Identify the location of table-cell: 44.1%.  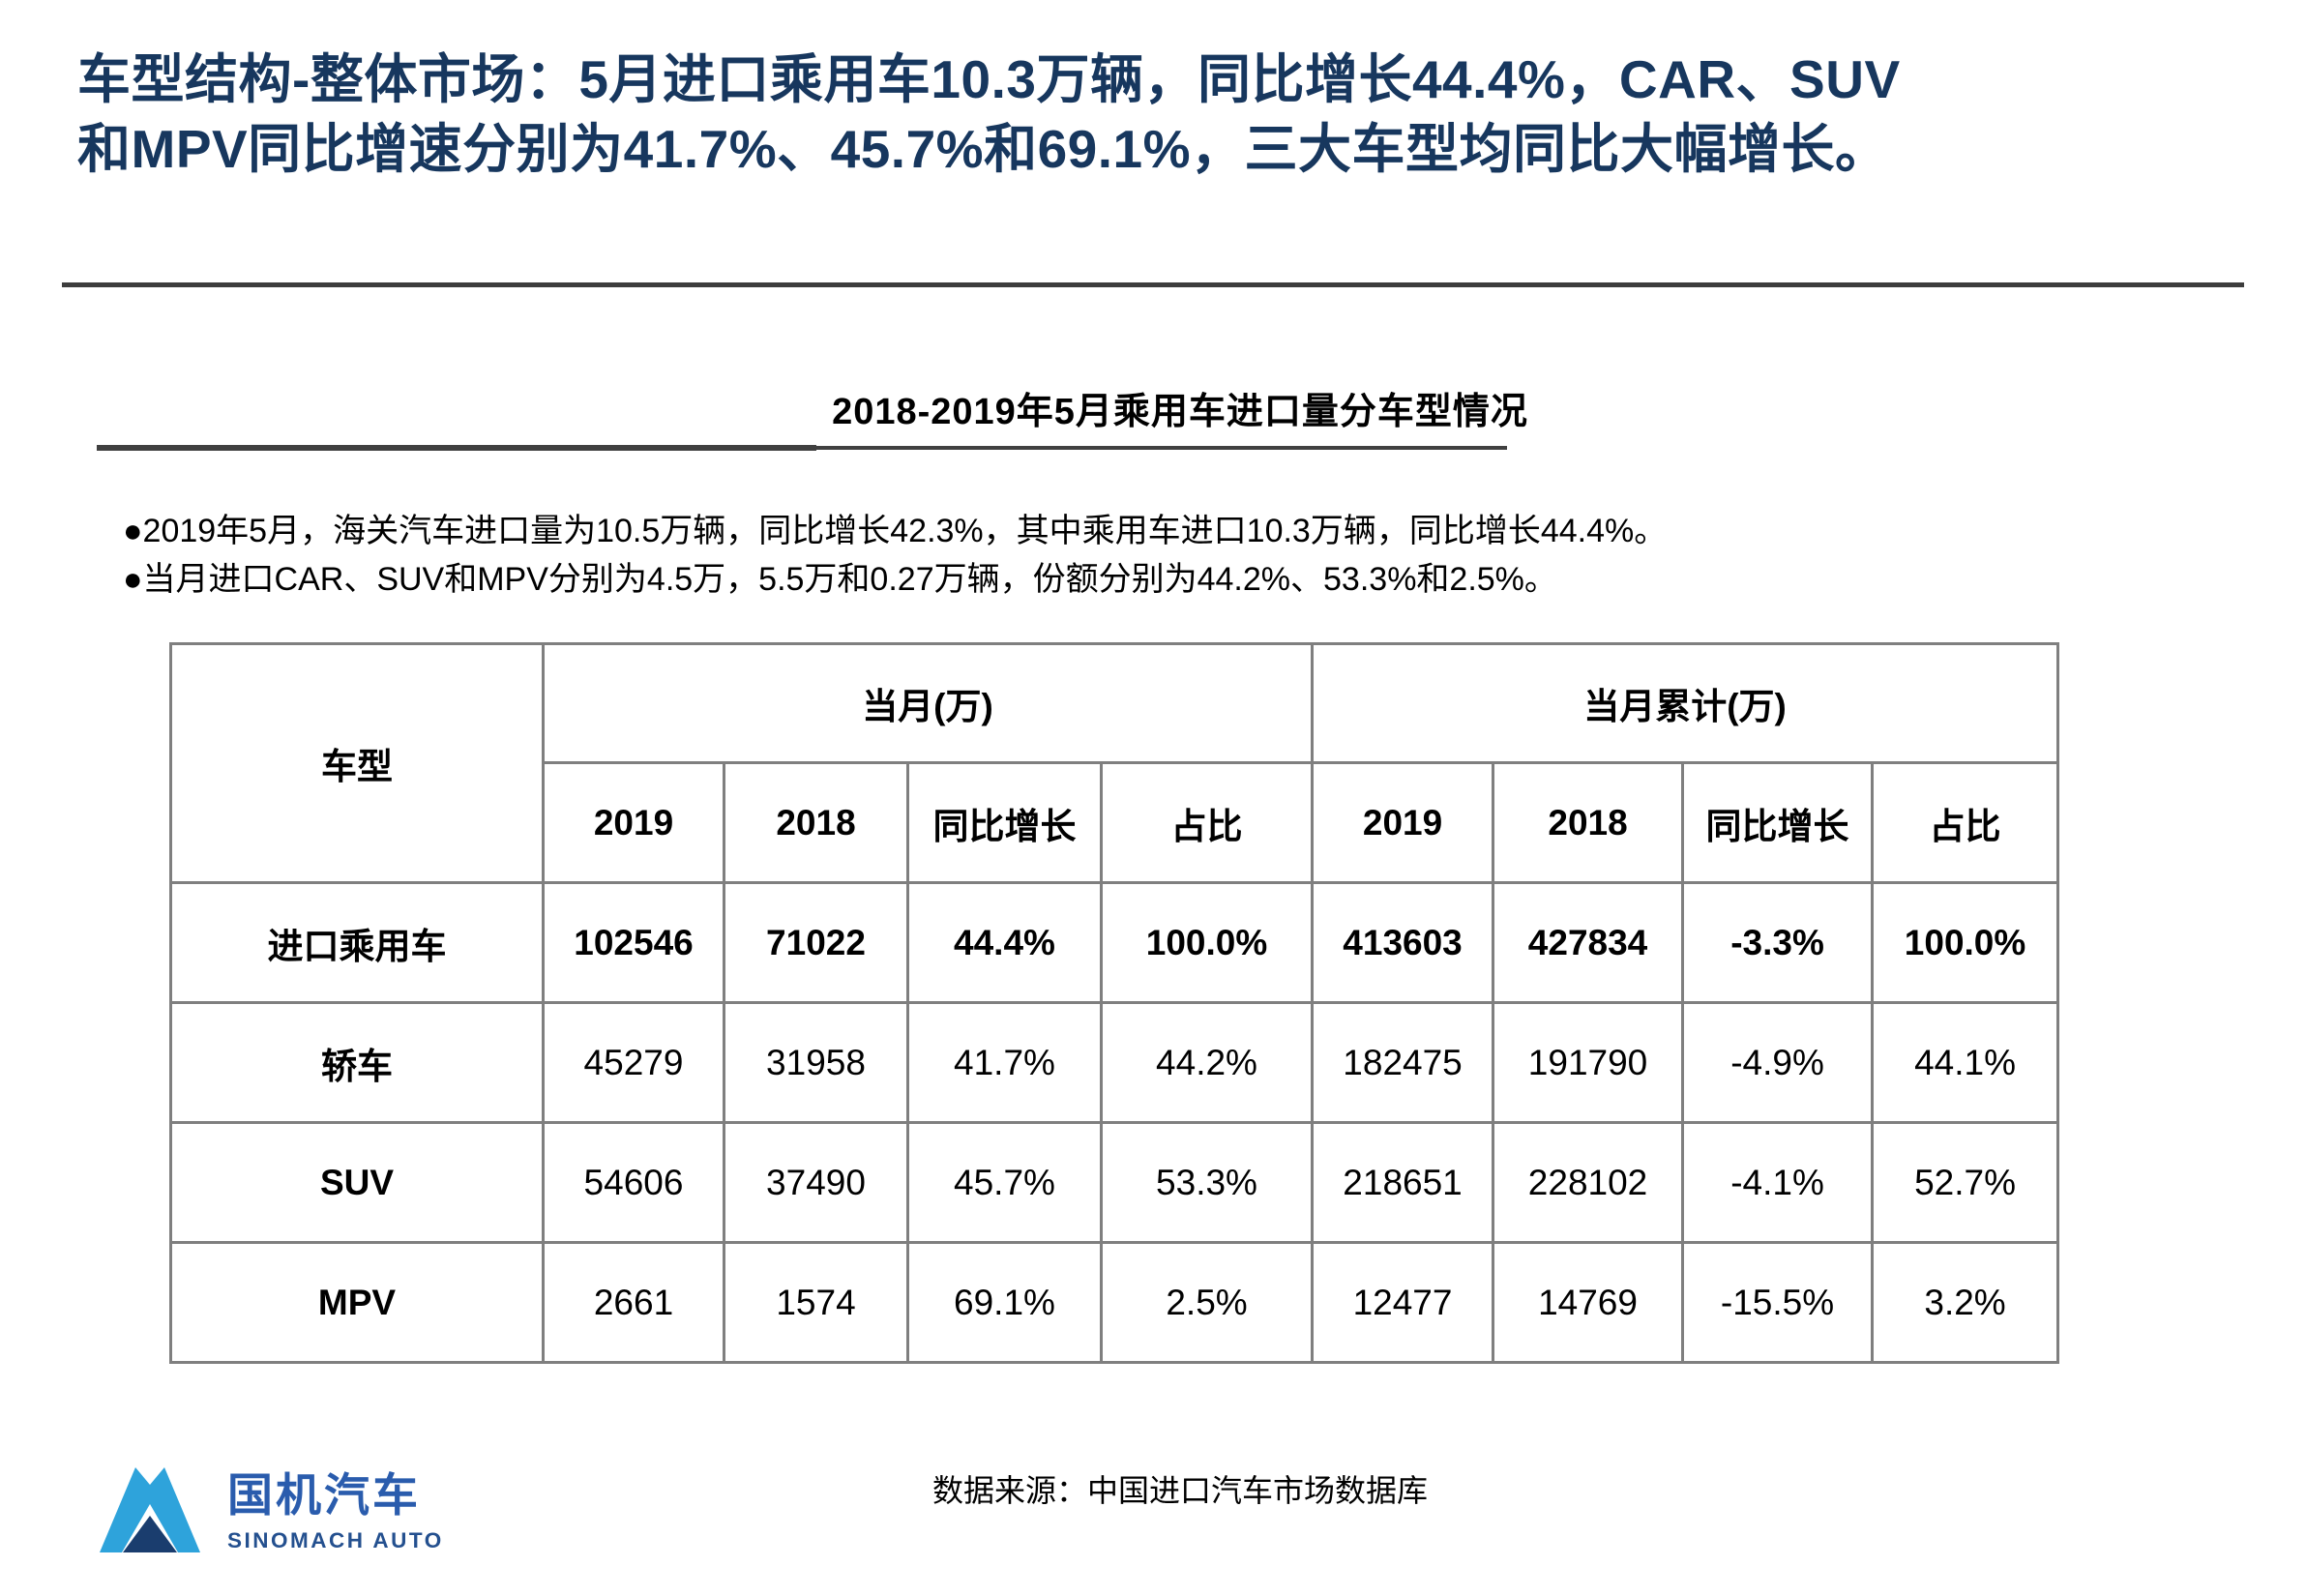
(1965, 1062).